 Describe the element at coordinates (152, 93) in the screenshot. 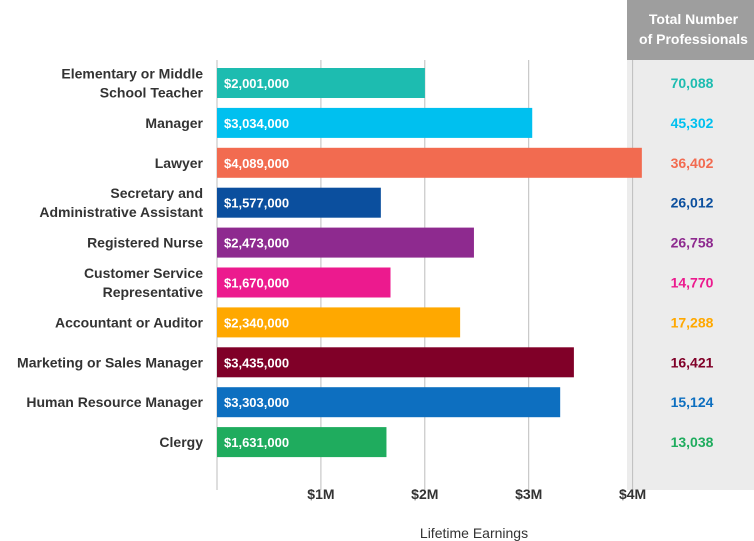

I see `category-label: School Teacher` at that location.